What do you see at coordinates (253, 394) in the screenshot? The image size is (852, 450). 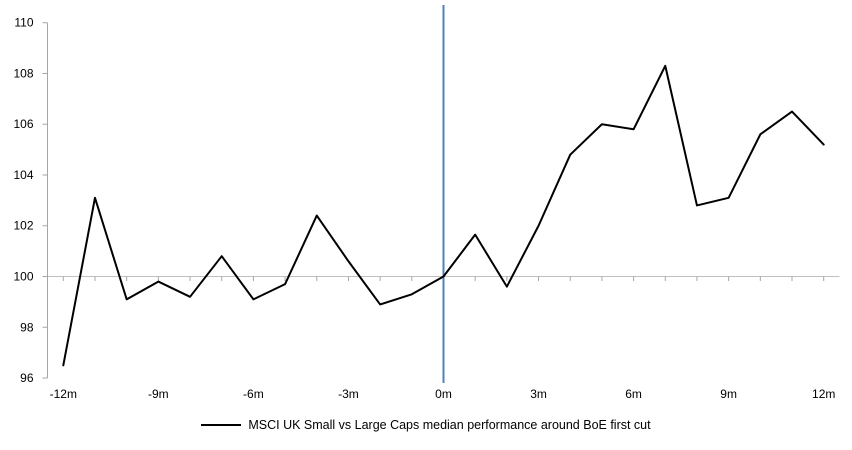 I see `x-tick-label: -6m` at bounding box center [253, 394].